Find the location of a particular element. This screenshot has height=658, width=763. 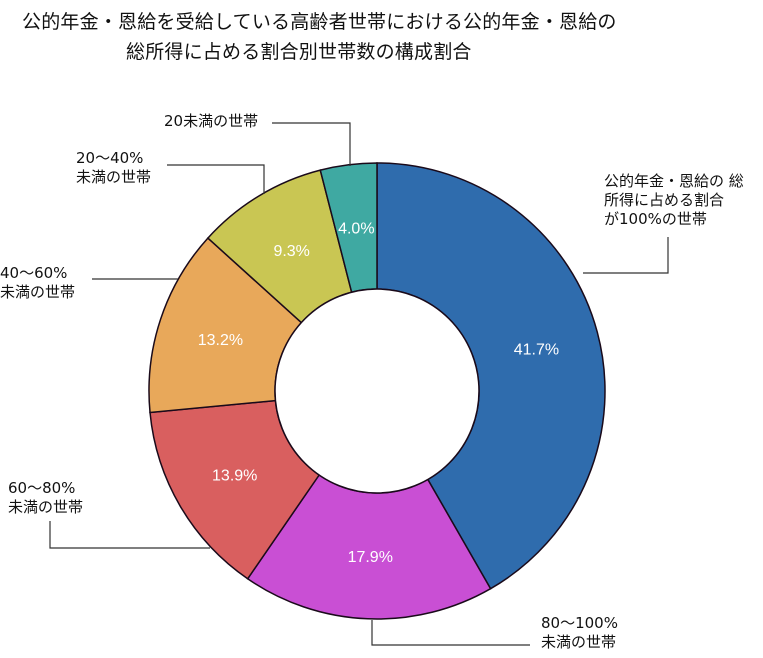

callout-label-under-20: 20未満の世帯 is located at coordinates (211, 121).